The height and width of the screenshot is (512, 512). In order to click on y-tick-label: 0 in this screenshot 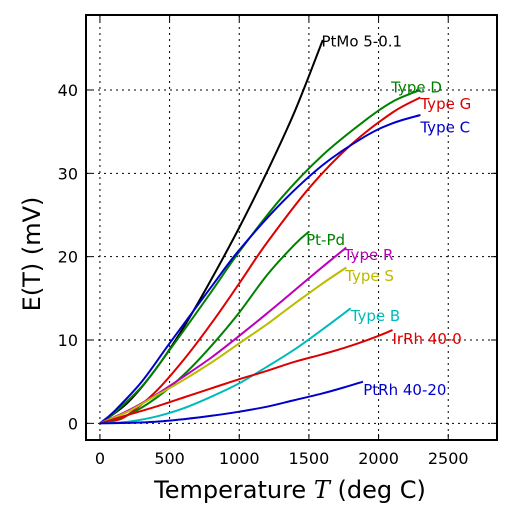, I will do `click(73, 423)`.